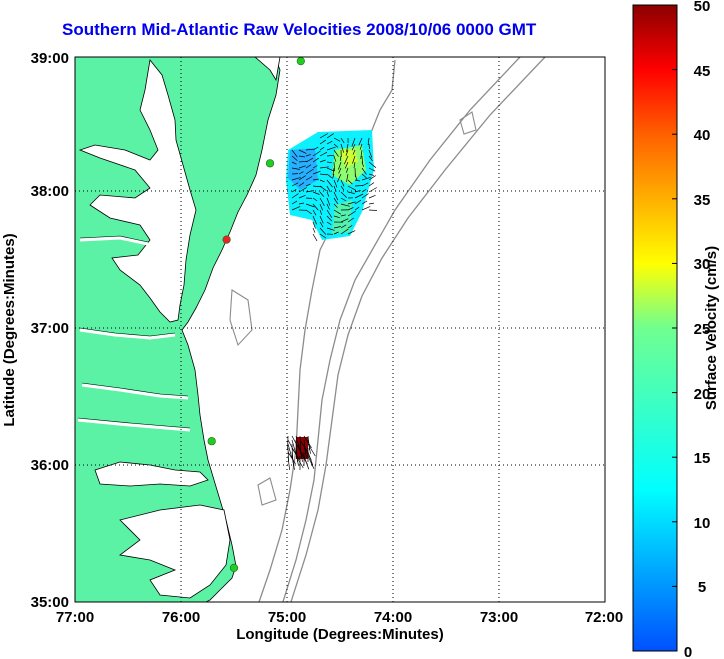 The width and height of the screenshot is (724, 659). Describe the element at coordinates (9, 329) in the screenshot. I see `y-axis-label: Latitude (Degrees:Minutes)` at that location.